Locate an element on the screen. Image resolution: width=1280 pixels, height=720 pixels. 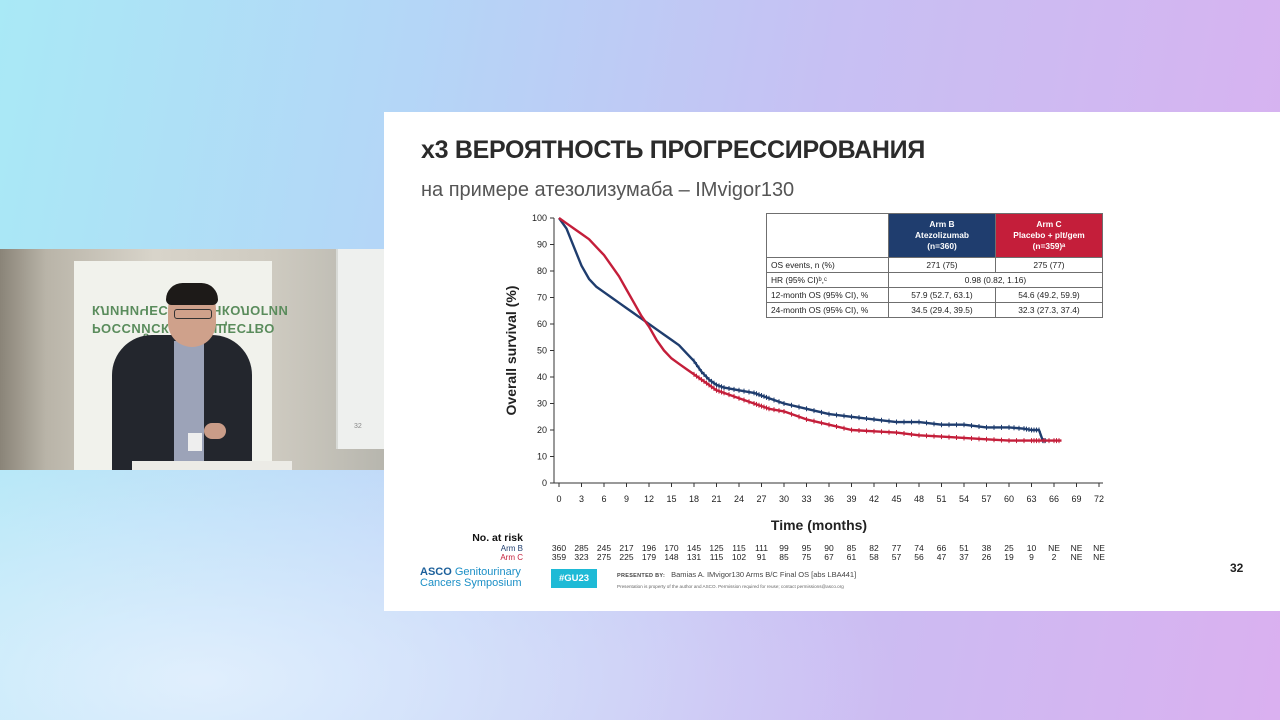
y-tick-label: 100 is located at coordinates (539, 218).